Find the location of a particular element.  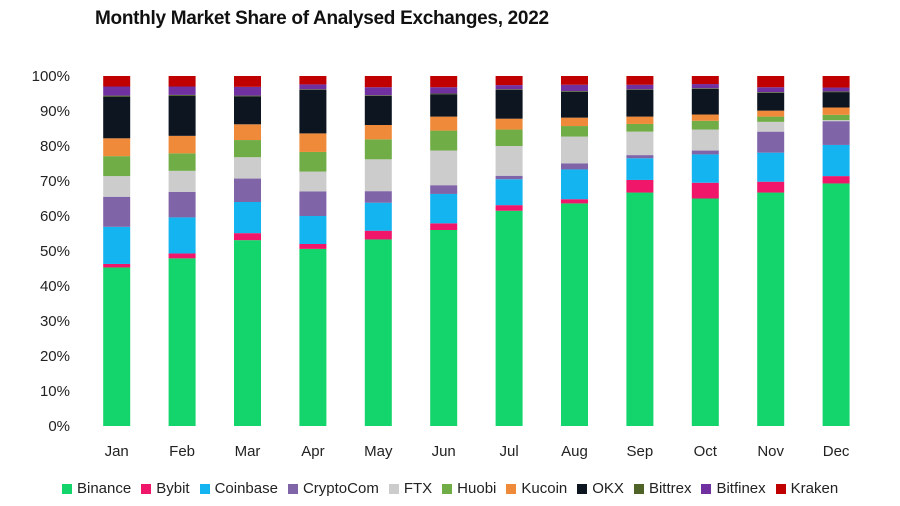

bar-segment-cryptocom-jan is located at coordinates (117, 211).